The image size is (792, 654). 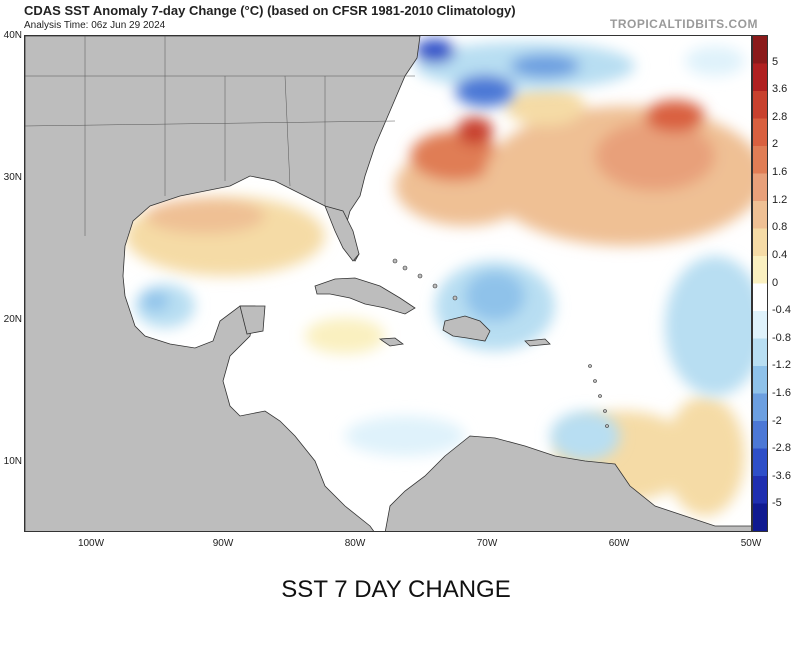 I want to click on colorbar-tick-label: -1.6, so click(x=781, y=392).